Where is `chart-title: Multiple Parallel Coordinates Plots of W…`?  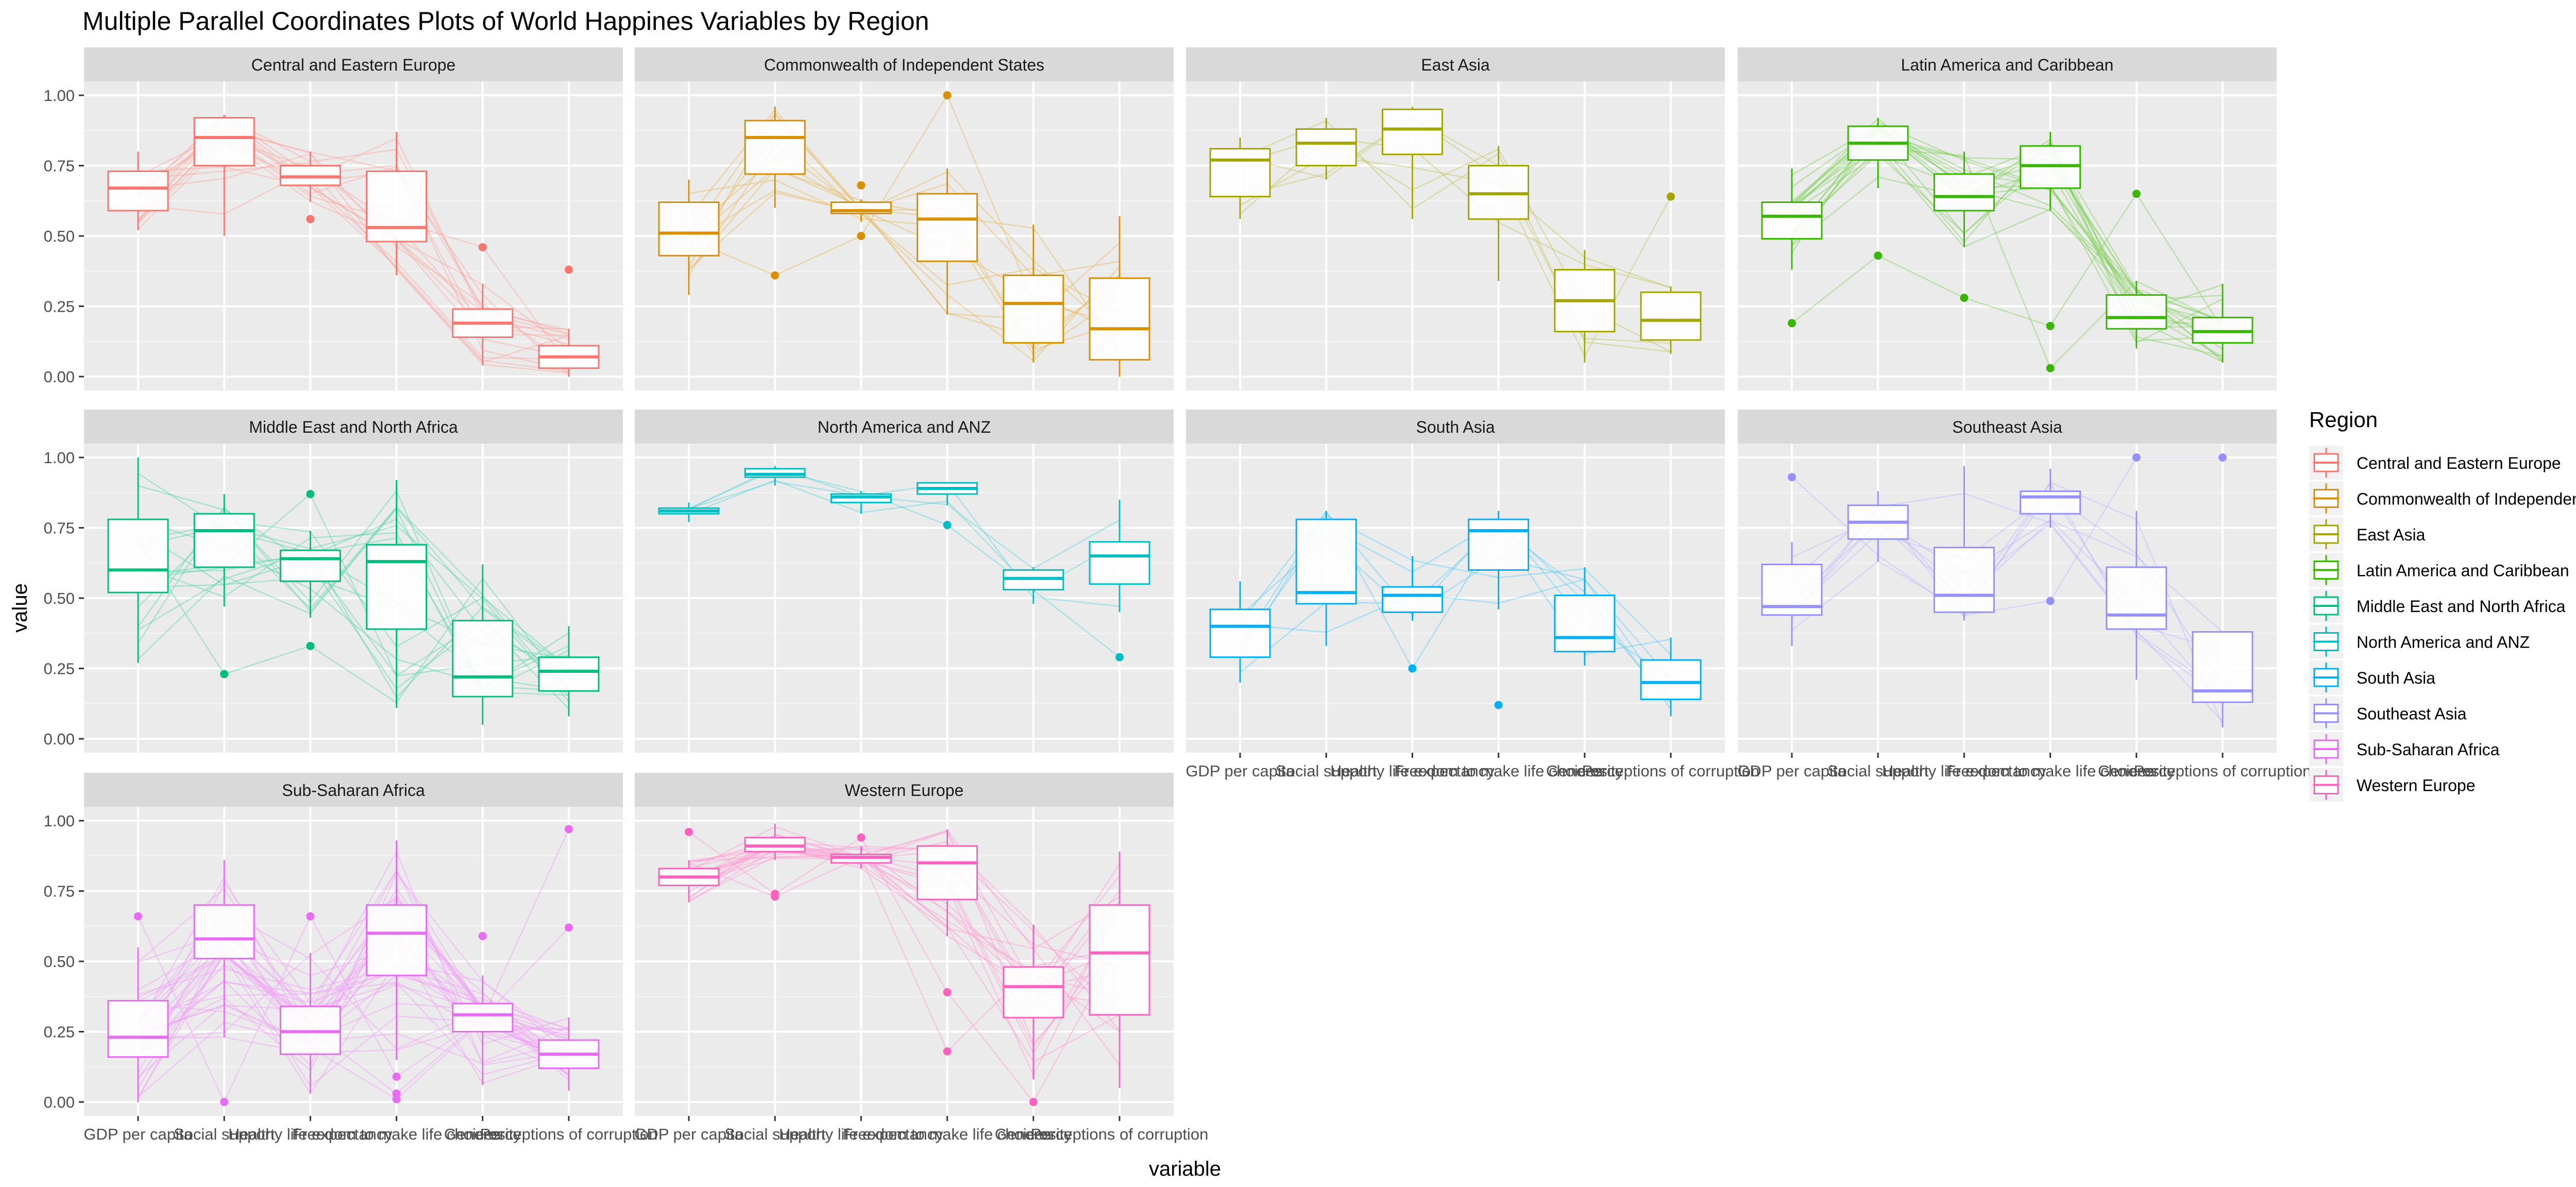 chart-title: Multiple Parallel Coordinates Plots of W… is located at coordinates (505, 21).